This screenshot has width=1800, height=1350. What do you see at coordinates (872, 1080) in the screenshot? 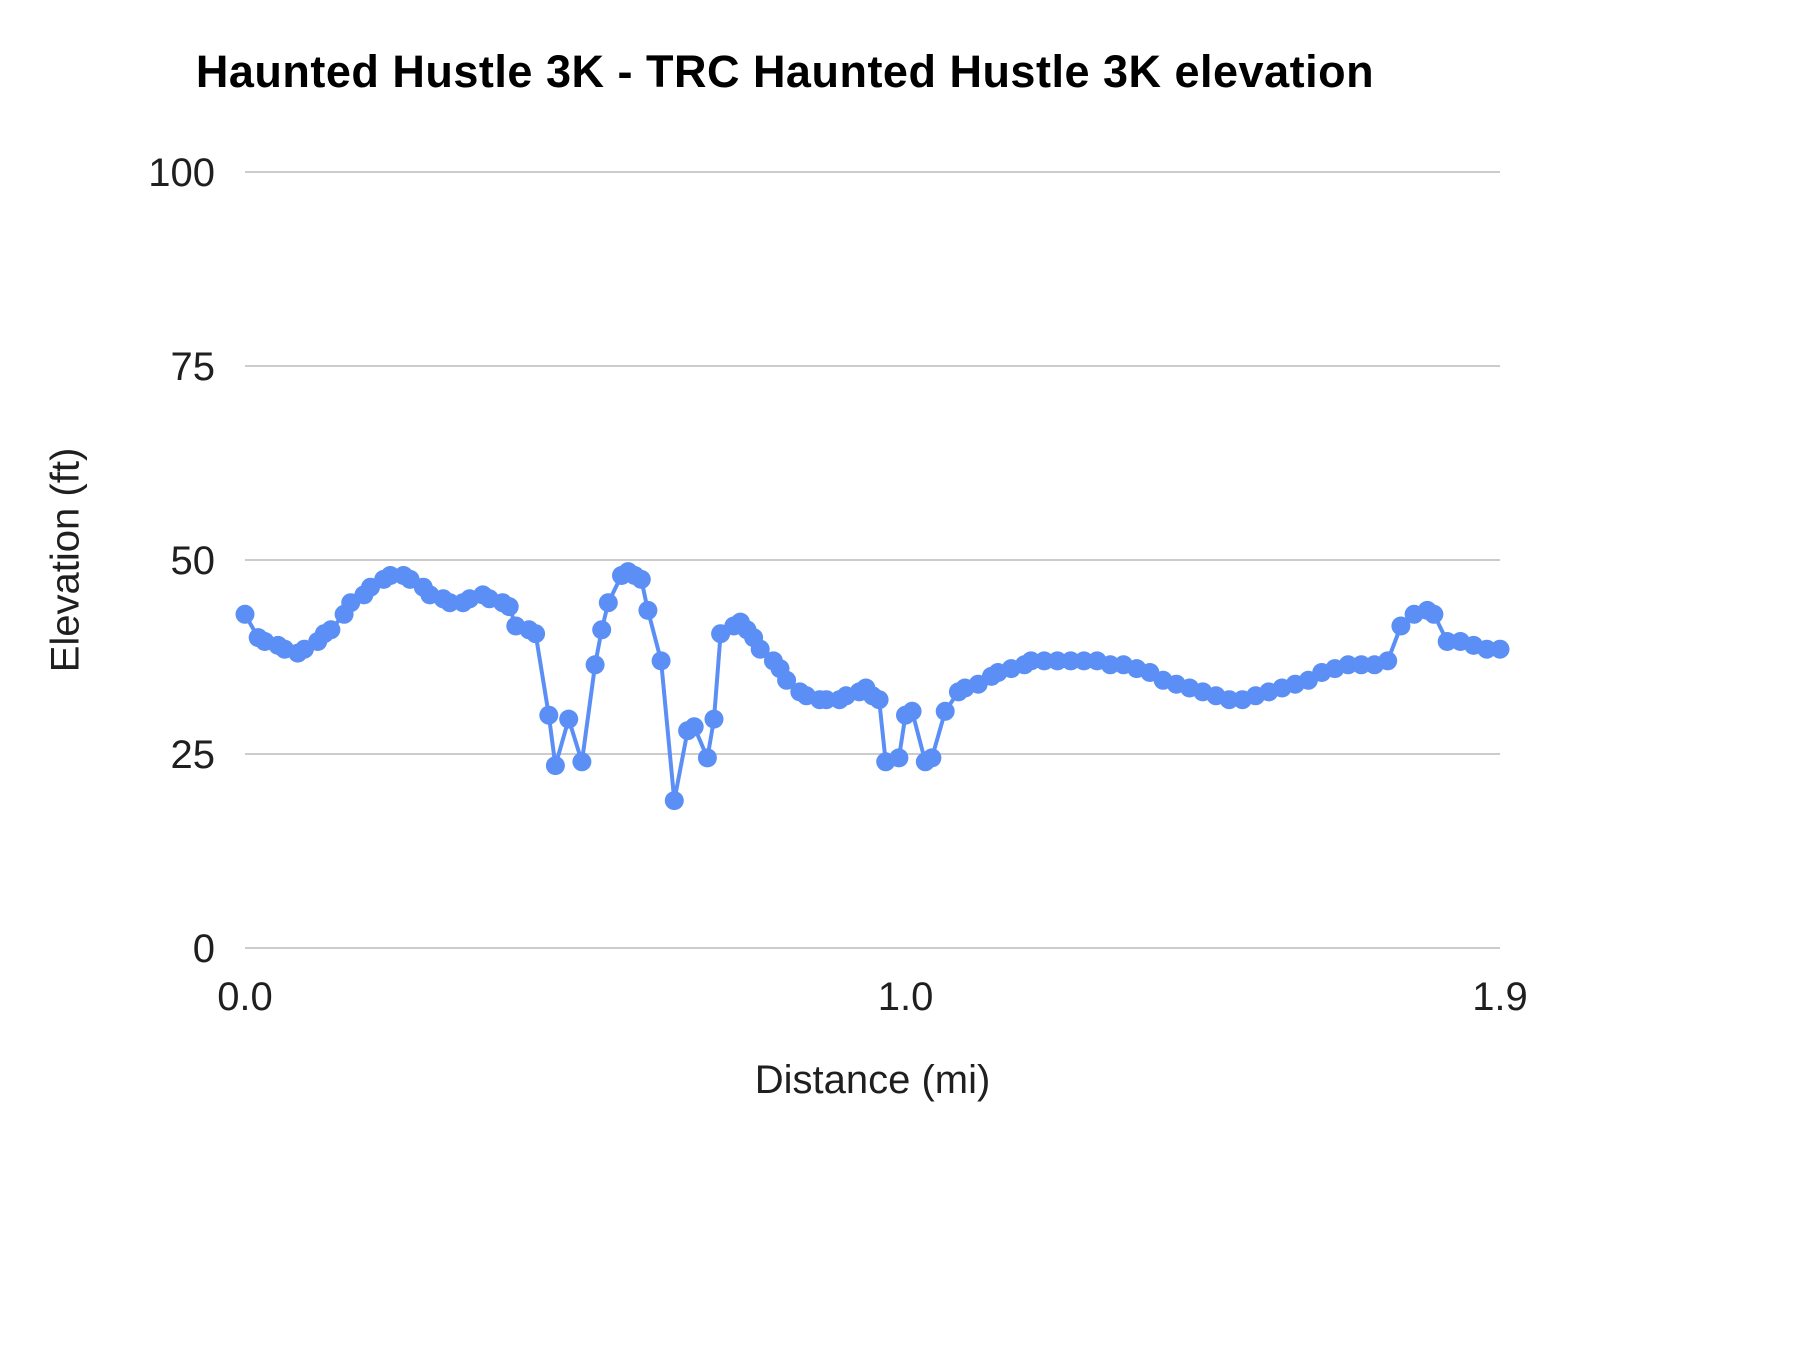
I see `x-axis-title: Distance (mi)` at bounding box center [872, 1080].